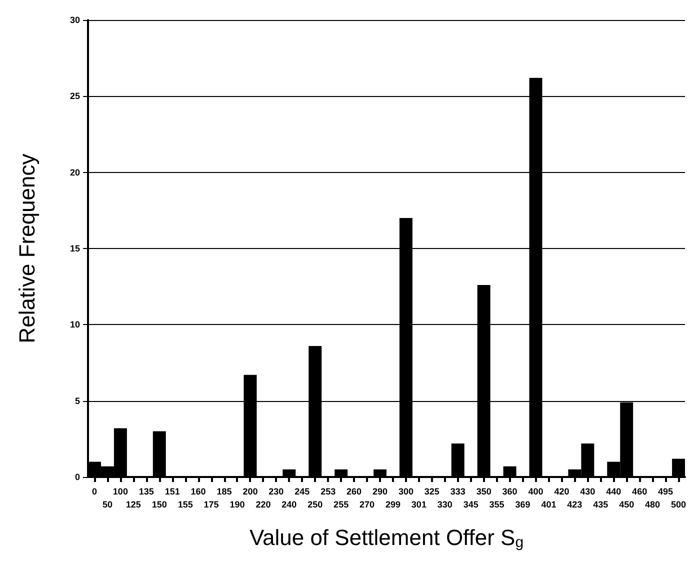 The width and height of the screenshot is (697, 566). What do you see at coordinates (588, 491) in the screenshot?
I see `x-tick-label: 430` at bounding box center [588, 491].